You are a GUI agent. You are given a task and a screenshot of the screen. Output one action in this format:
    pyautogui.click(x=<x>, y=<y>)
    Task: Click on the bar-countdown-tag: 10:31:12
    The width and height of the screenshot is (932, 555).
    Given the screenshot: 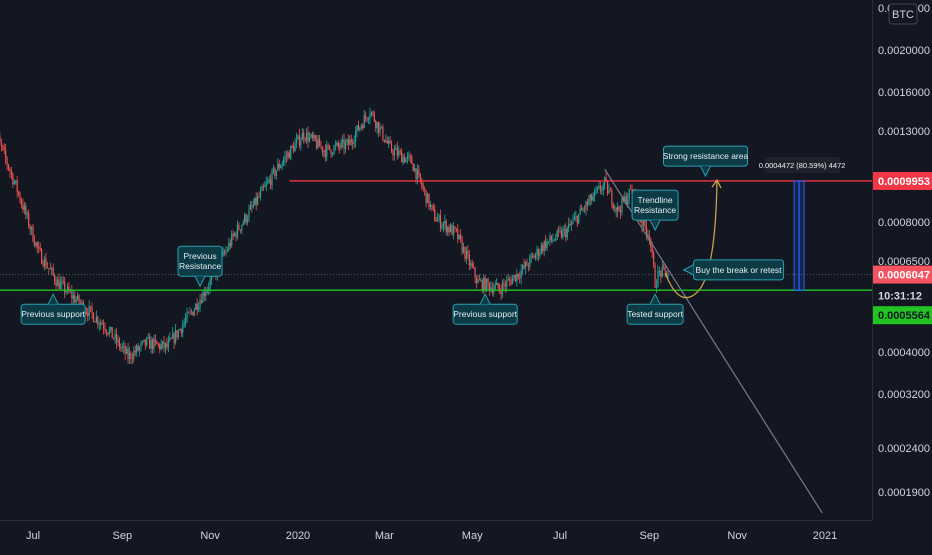 What is the action you would take?
    pyautogui.click(x=902, y=296)
    